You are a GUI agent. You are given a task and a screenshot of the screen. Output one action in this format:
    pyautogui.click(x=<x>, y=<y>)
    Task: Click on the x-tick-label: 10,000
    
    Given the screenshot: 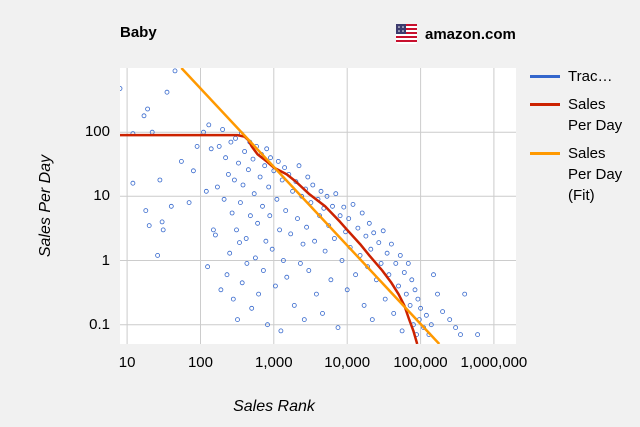 What is the action you would take?
    pyautogui.click(x=347, y=362)
    